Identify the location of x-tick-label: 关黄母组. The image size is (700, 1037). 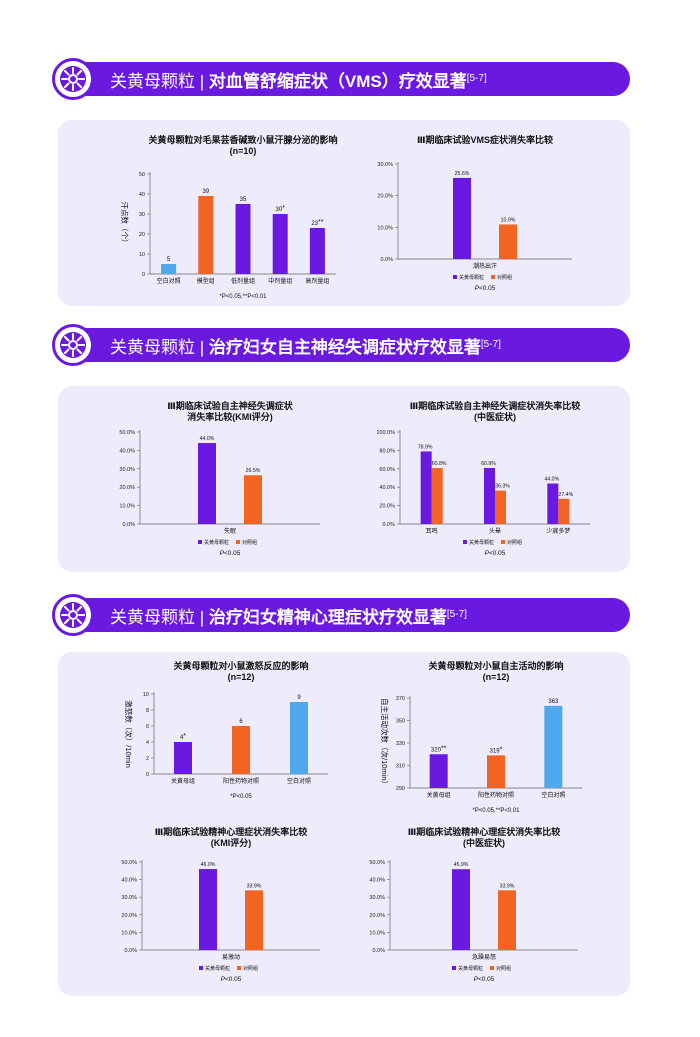
(439, 795).